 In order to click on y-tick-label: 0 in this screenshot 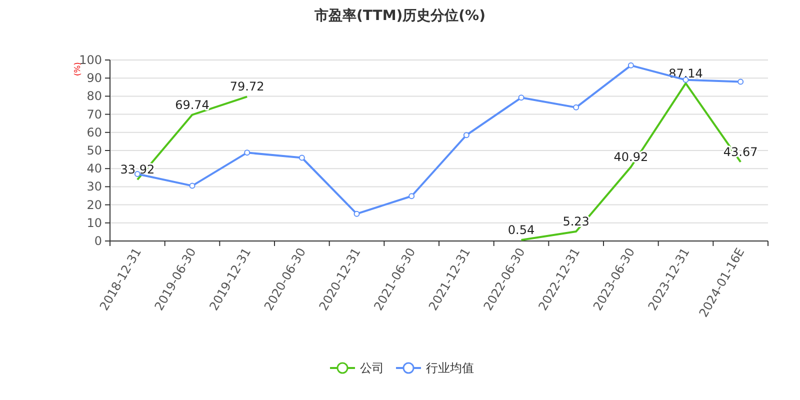, I will do `click(98, 241)`.